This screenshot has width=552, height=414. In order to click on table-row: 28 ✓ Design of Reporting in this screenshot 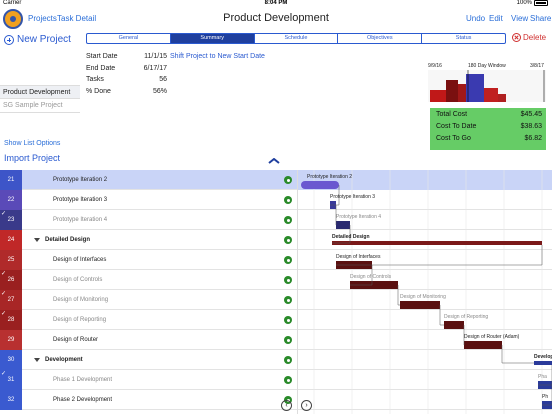, I will do `click(276, 320)`.